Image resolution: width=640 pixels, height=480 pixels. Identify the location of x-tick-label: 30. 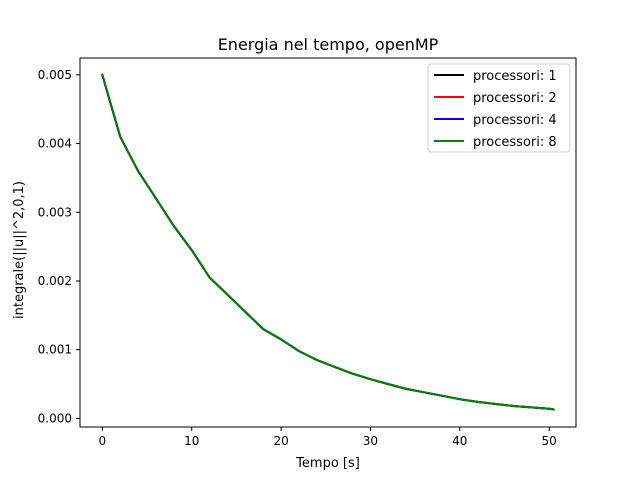
(370, 441).